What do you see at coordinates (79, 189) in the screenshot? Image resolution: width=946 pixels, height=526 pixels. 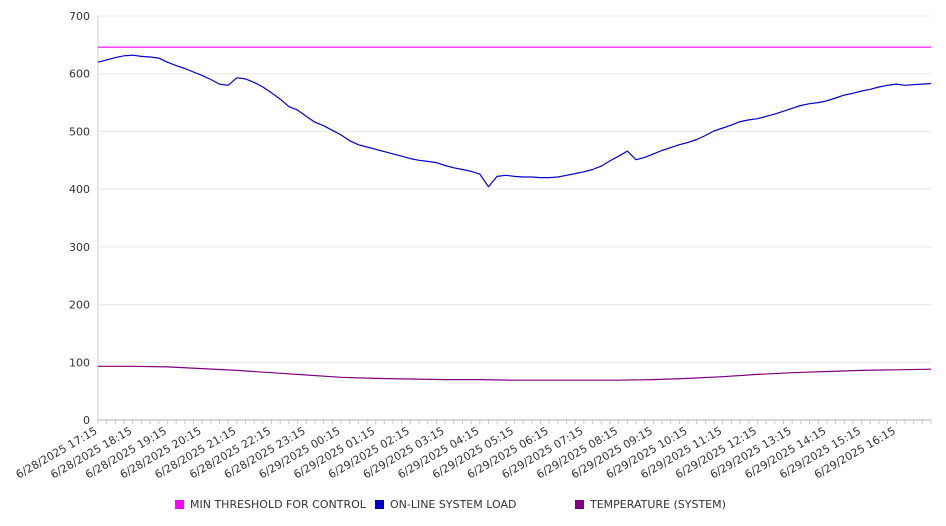 I see `y-tick-label: 400` at bounding box center [79, 189].